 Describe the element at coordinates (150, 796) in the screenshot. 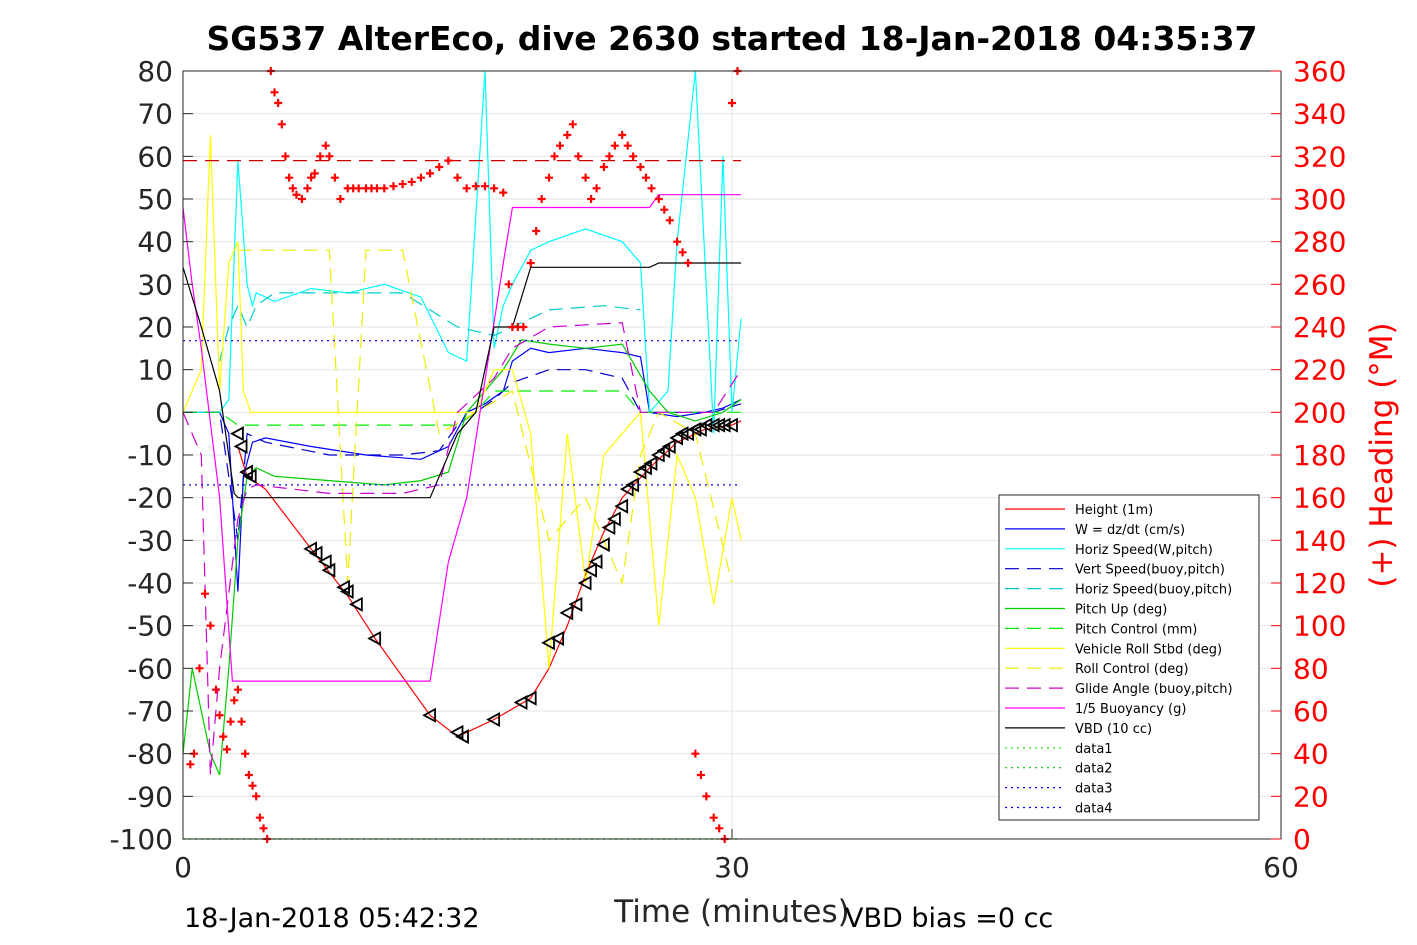

I see `y-tick-label: -90` at that location.